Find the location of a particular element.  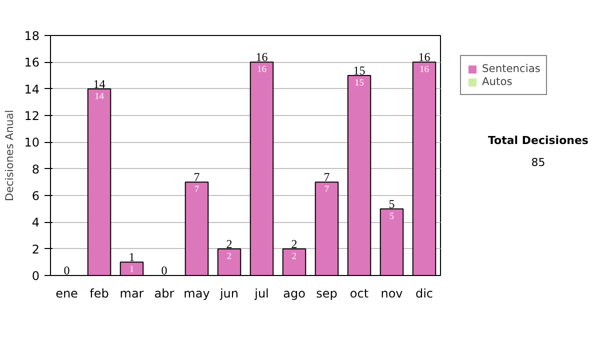

y-tick-label: 0 is located at coordinates (36, 276).